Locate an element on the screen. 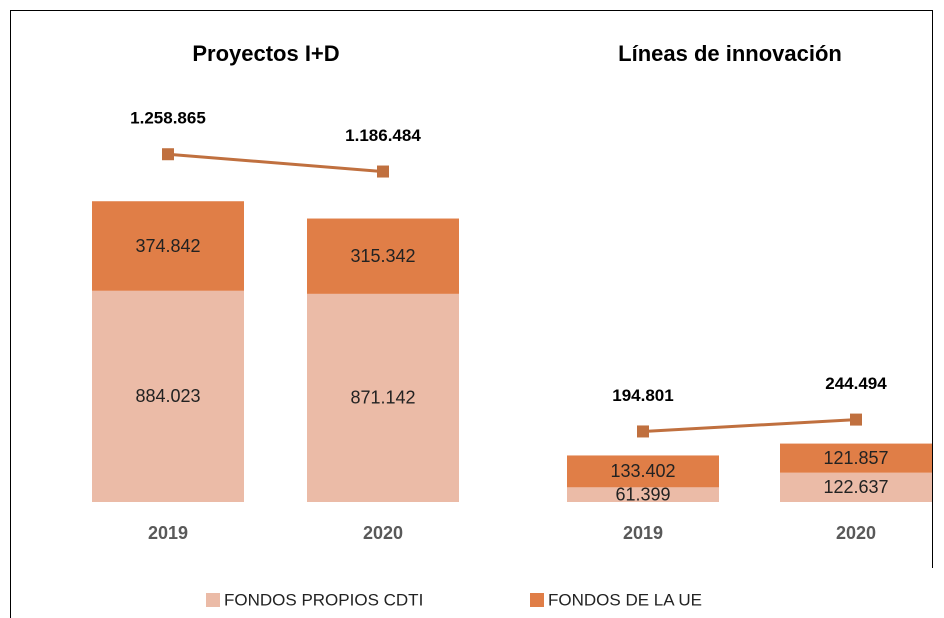 The height and width of the screenshot is (618, 944). total-label: 1.258.865 is located at coordinates (168, 118).